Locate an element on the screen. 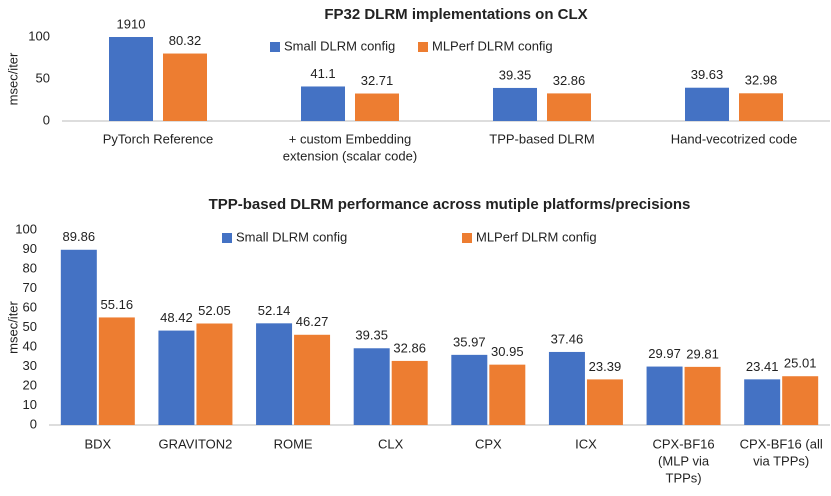 This screenshot has width=831, height=496. x-tick-label: CPX is located at coordinates (488, 443).